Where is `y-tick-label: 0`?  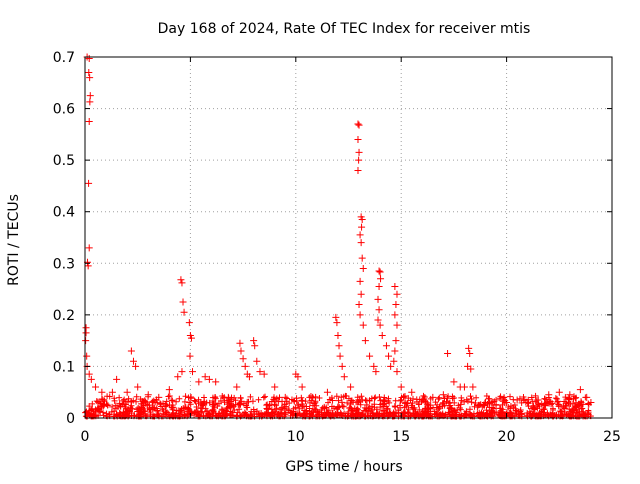
y-tick-label: 0 is located at coordinates (70, 419).